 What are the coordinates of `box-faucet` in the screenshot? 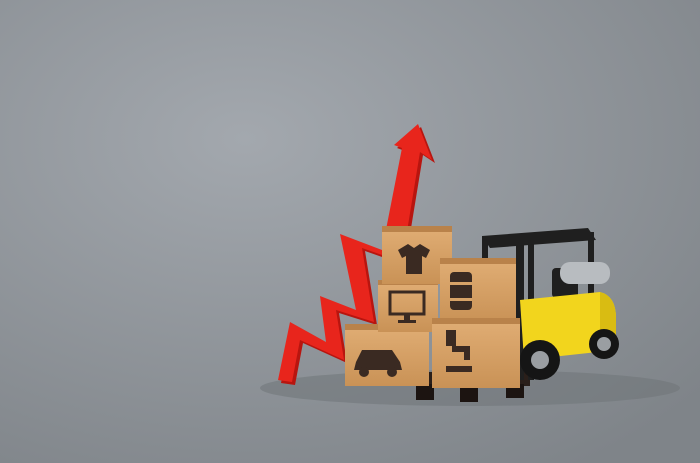 It's located at (476, 353).